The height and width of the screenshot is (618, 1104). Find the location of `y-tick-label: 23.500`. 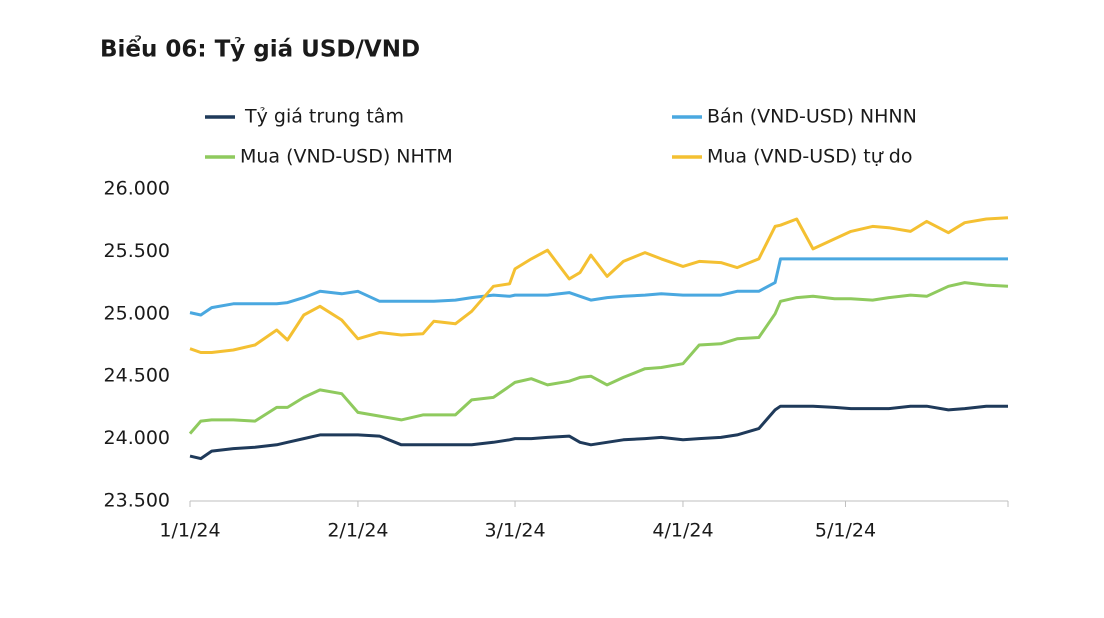

y-tick-label: 23.500 is located at coordinates (137, 501).